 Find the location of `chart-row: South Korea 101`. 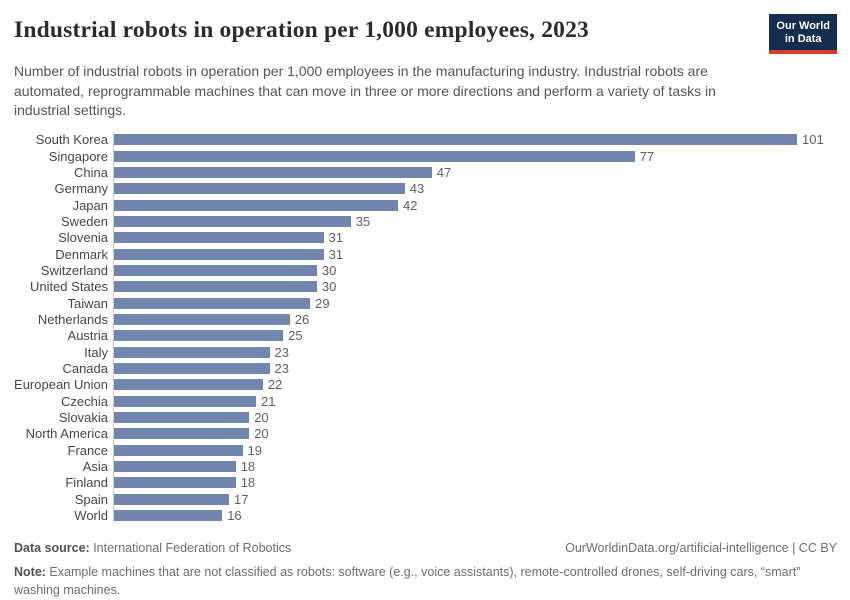

chart-row: South Korea 101 is located at coordinates (425, 139).